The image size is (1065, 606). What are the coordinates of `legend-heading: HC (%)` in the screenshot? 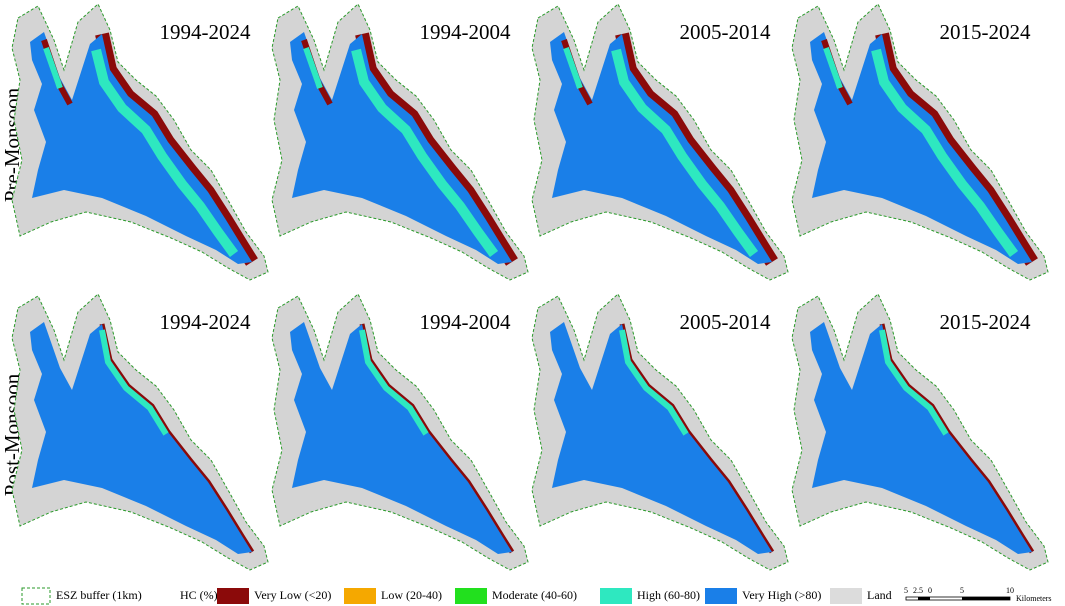 It's located at (199, 595).